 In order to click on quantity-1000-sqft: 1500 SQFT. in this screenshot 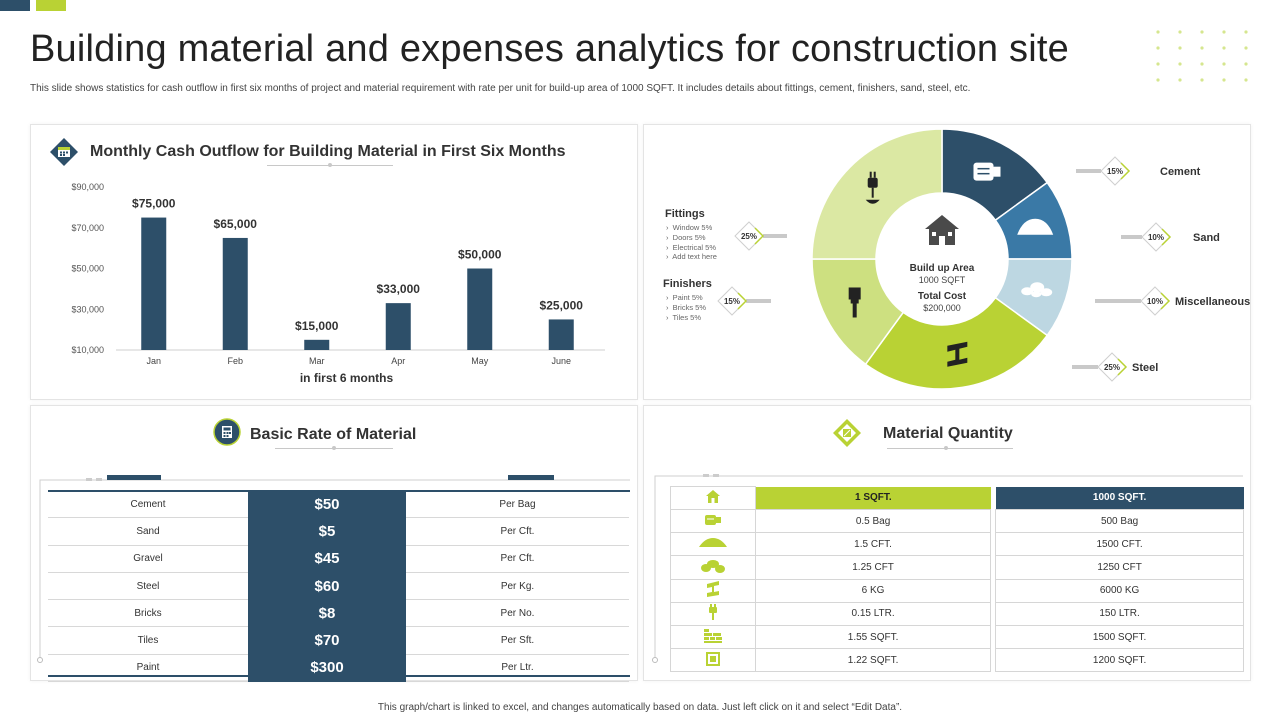, I will do `click(1119, 637)`.